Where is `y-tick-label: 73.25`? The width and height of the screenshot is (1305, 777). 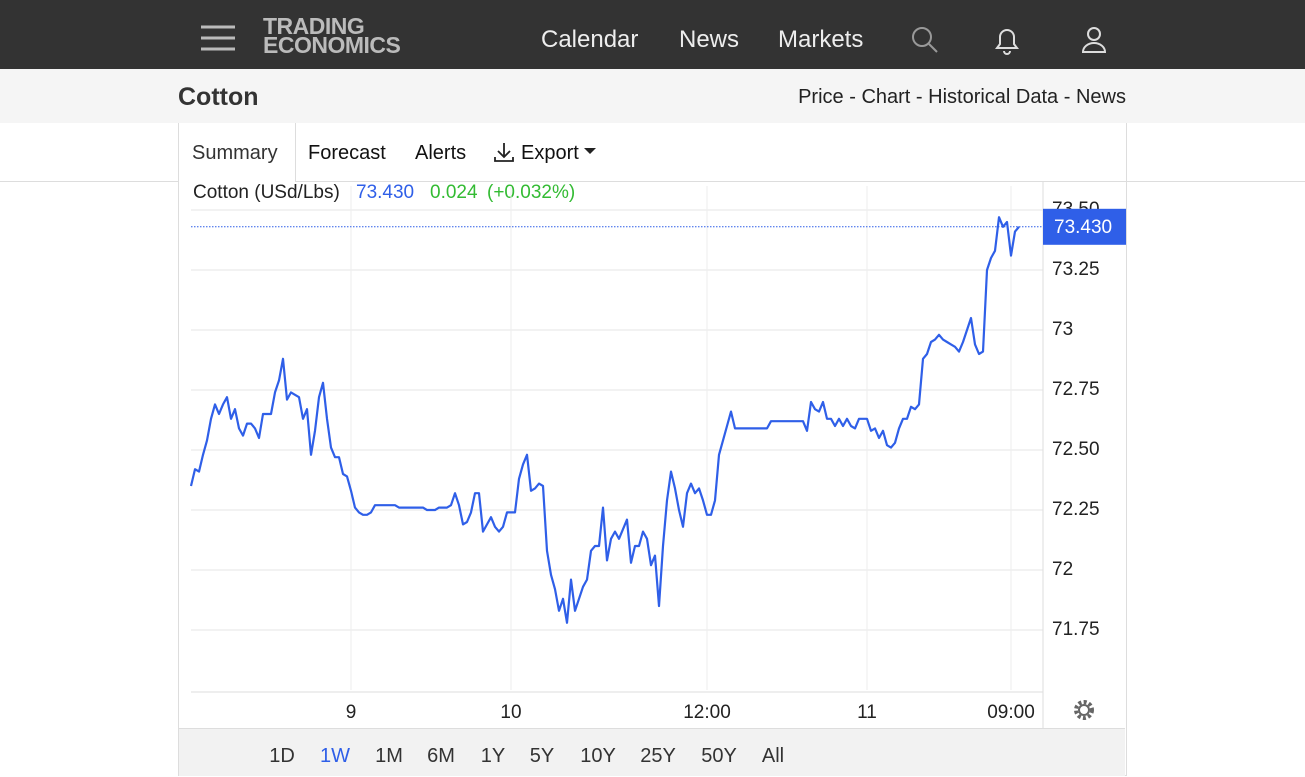
y-tick-label: 73.25 is located at coordinates (1076, 269).